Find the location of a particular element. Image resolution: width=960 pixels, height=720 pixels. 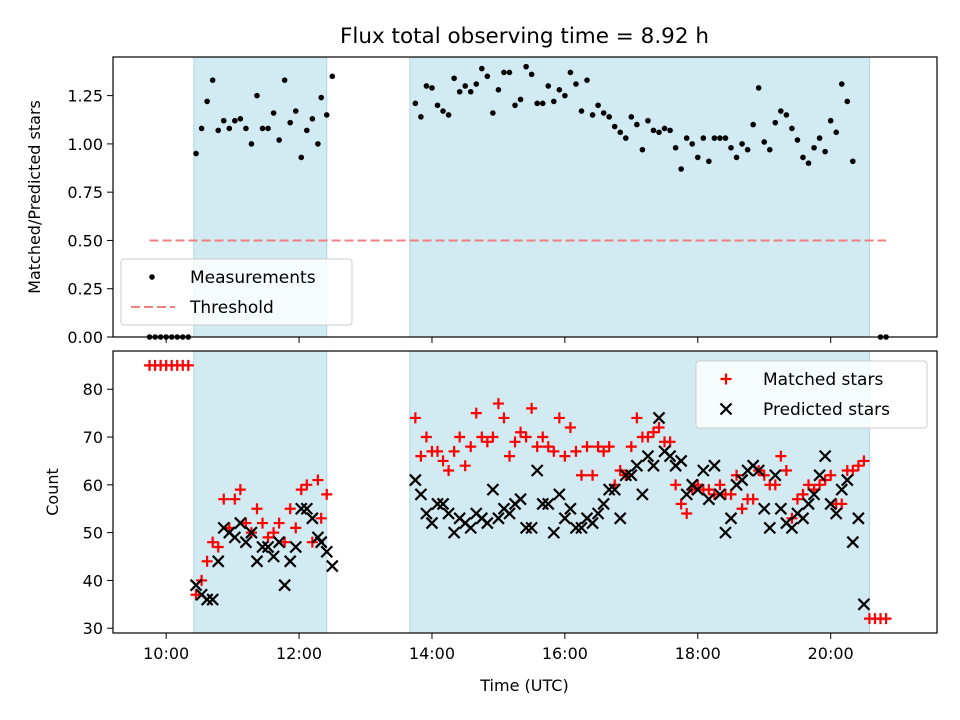

x-tick-label: 16:00 is located at coordinates (565, 653).